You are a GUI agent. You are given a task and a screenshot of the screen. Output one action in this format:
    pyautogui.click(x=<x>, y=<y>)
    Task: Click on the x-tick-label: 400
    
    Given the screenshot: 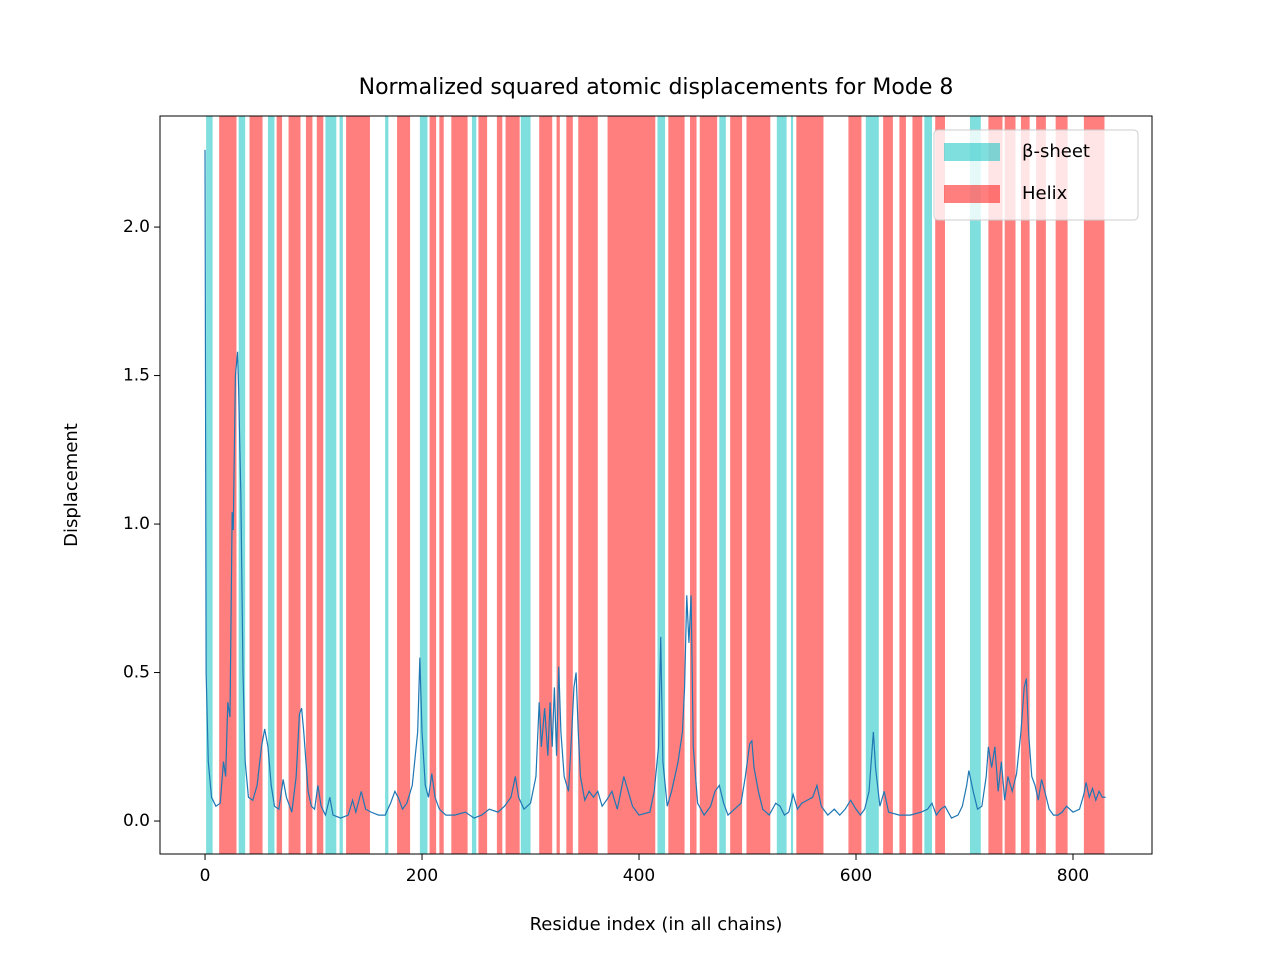 What is the action you would take?
    pyautogui.click(x=639, y=876)
    